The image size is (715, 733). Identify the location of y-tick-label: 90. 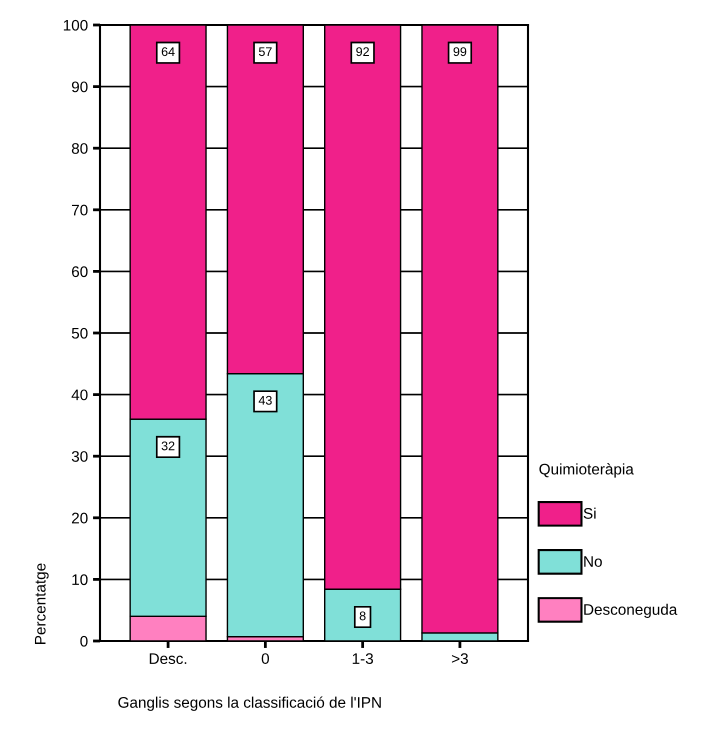
(80, 86).